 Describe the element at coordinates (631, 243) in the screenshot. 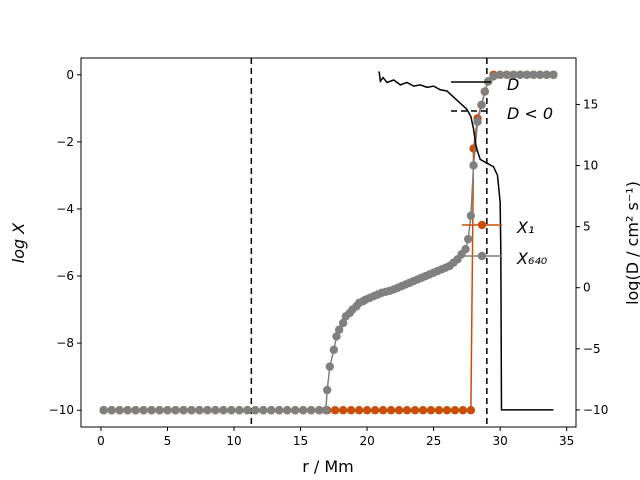

I see `y-right-axis-label: log(D / cm² s⁻¹)` at that location.